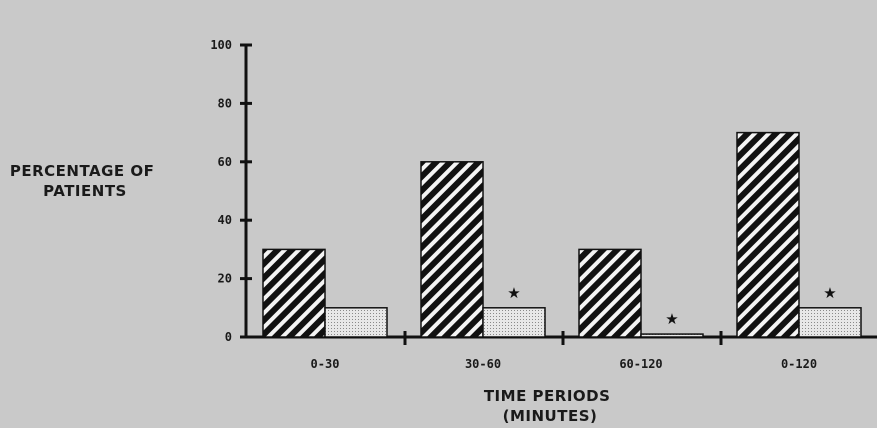 The height and width of the screenshot is (428, 877). What do you see at coordinates (225, 220) in the screenshot?
I see `y-tick-label: 40` at bounding box center [225, 220].